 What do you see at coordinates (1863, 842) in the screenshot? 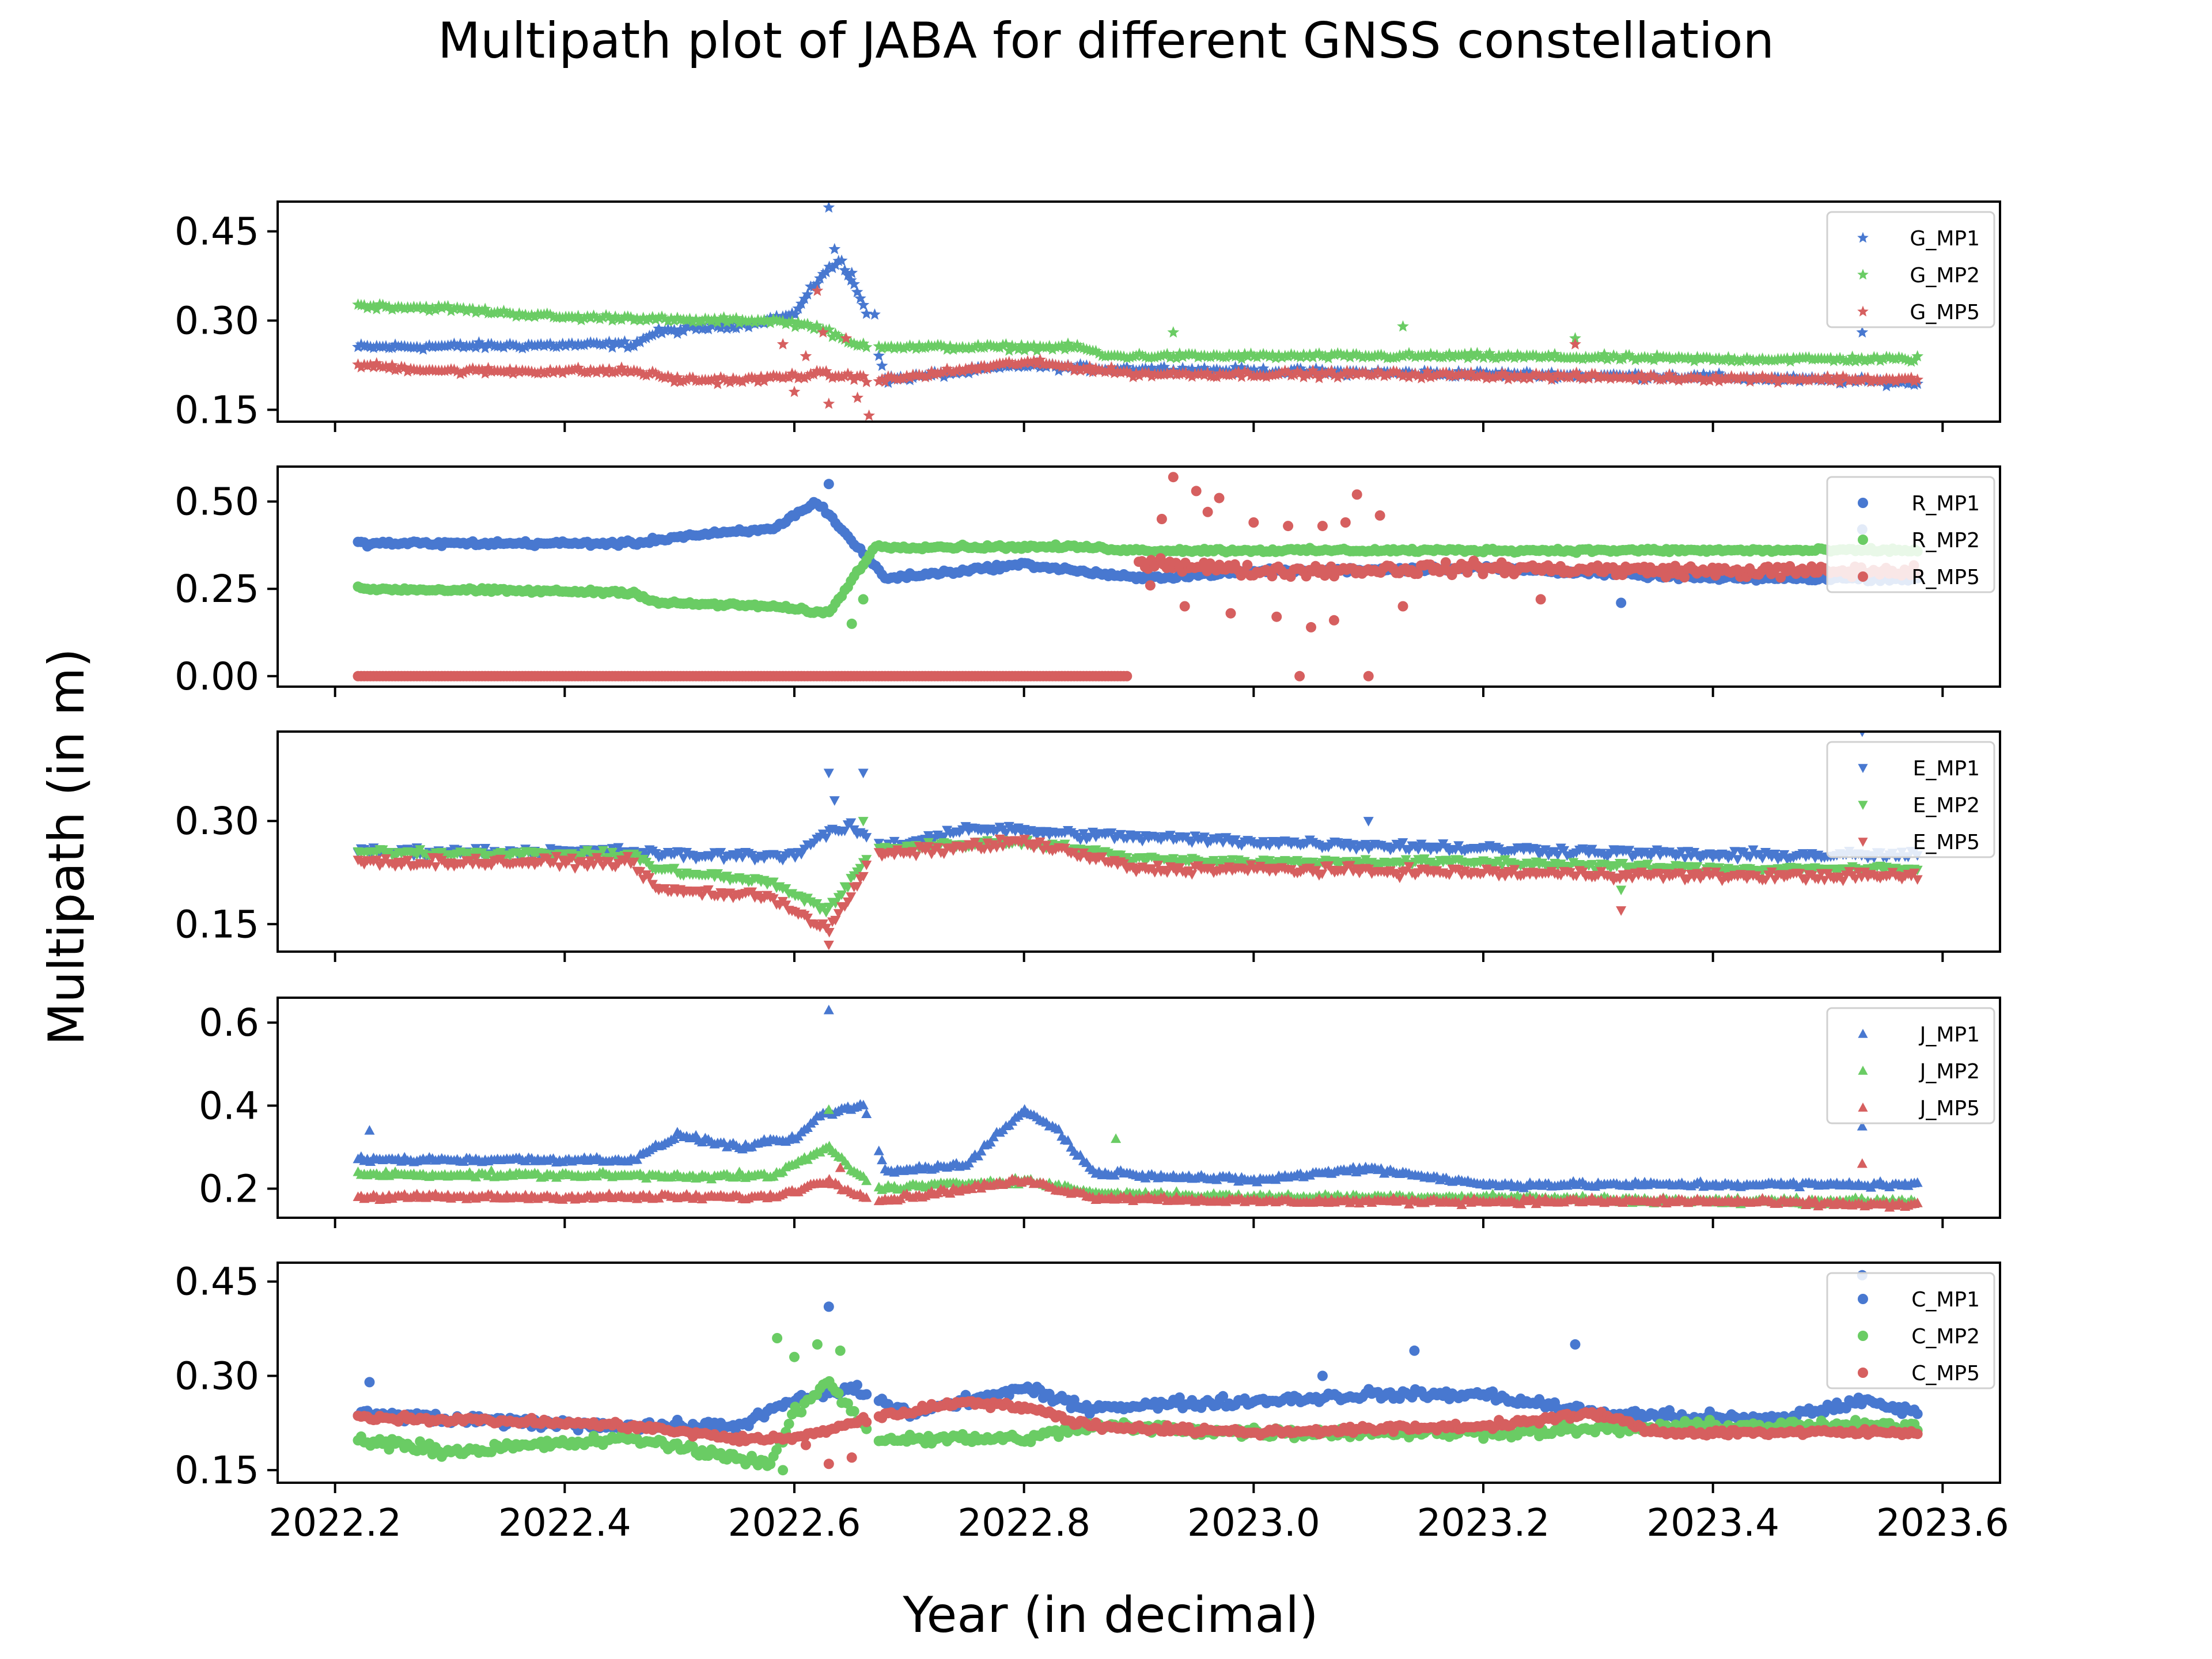
I see `legend-marker-E_MP5` at bounding box center [1863, 842].